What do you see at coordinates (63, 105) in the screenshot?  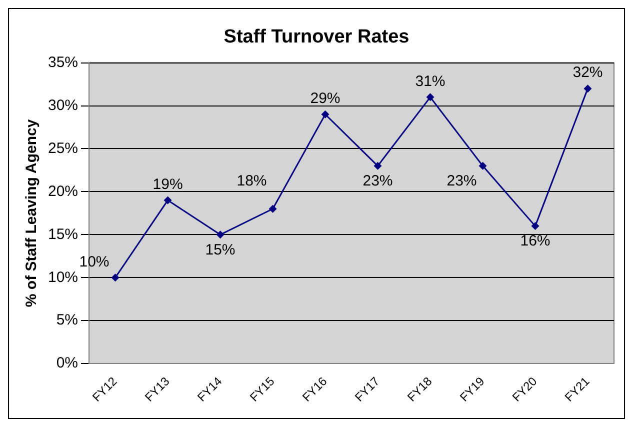 I see `y-tick-label: 30%` at bounding box center [63, 105].